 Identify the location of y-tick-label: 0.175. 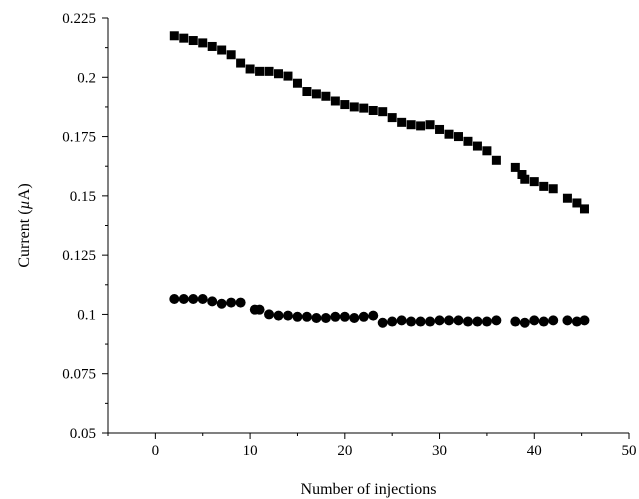
(79, 138).